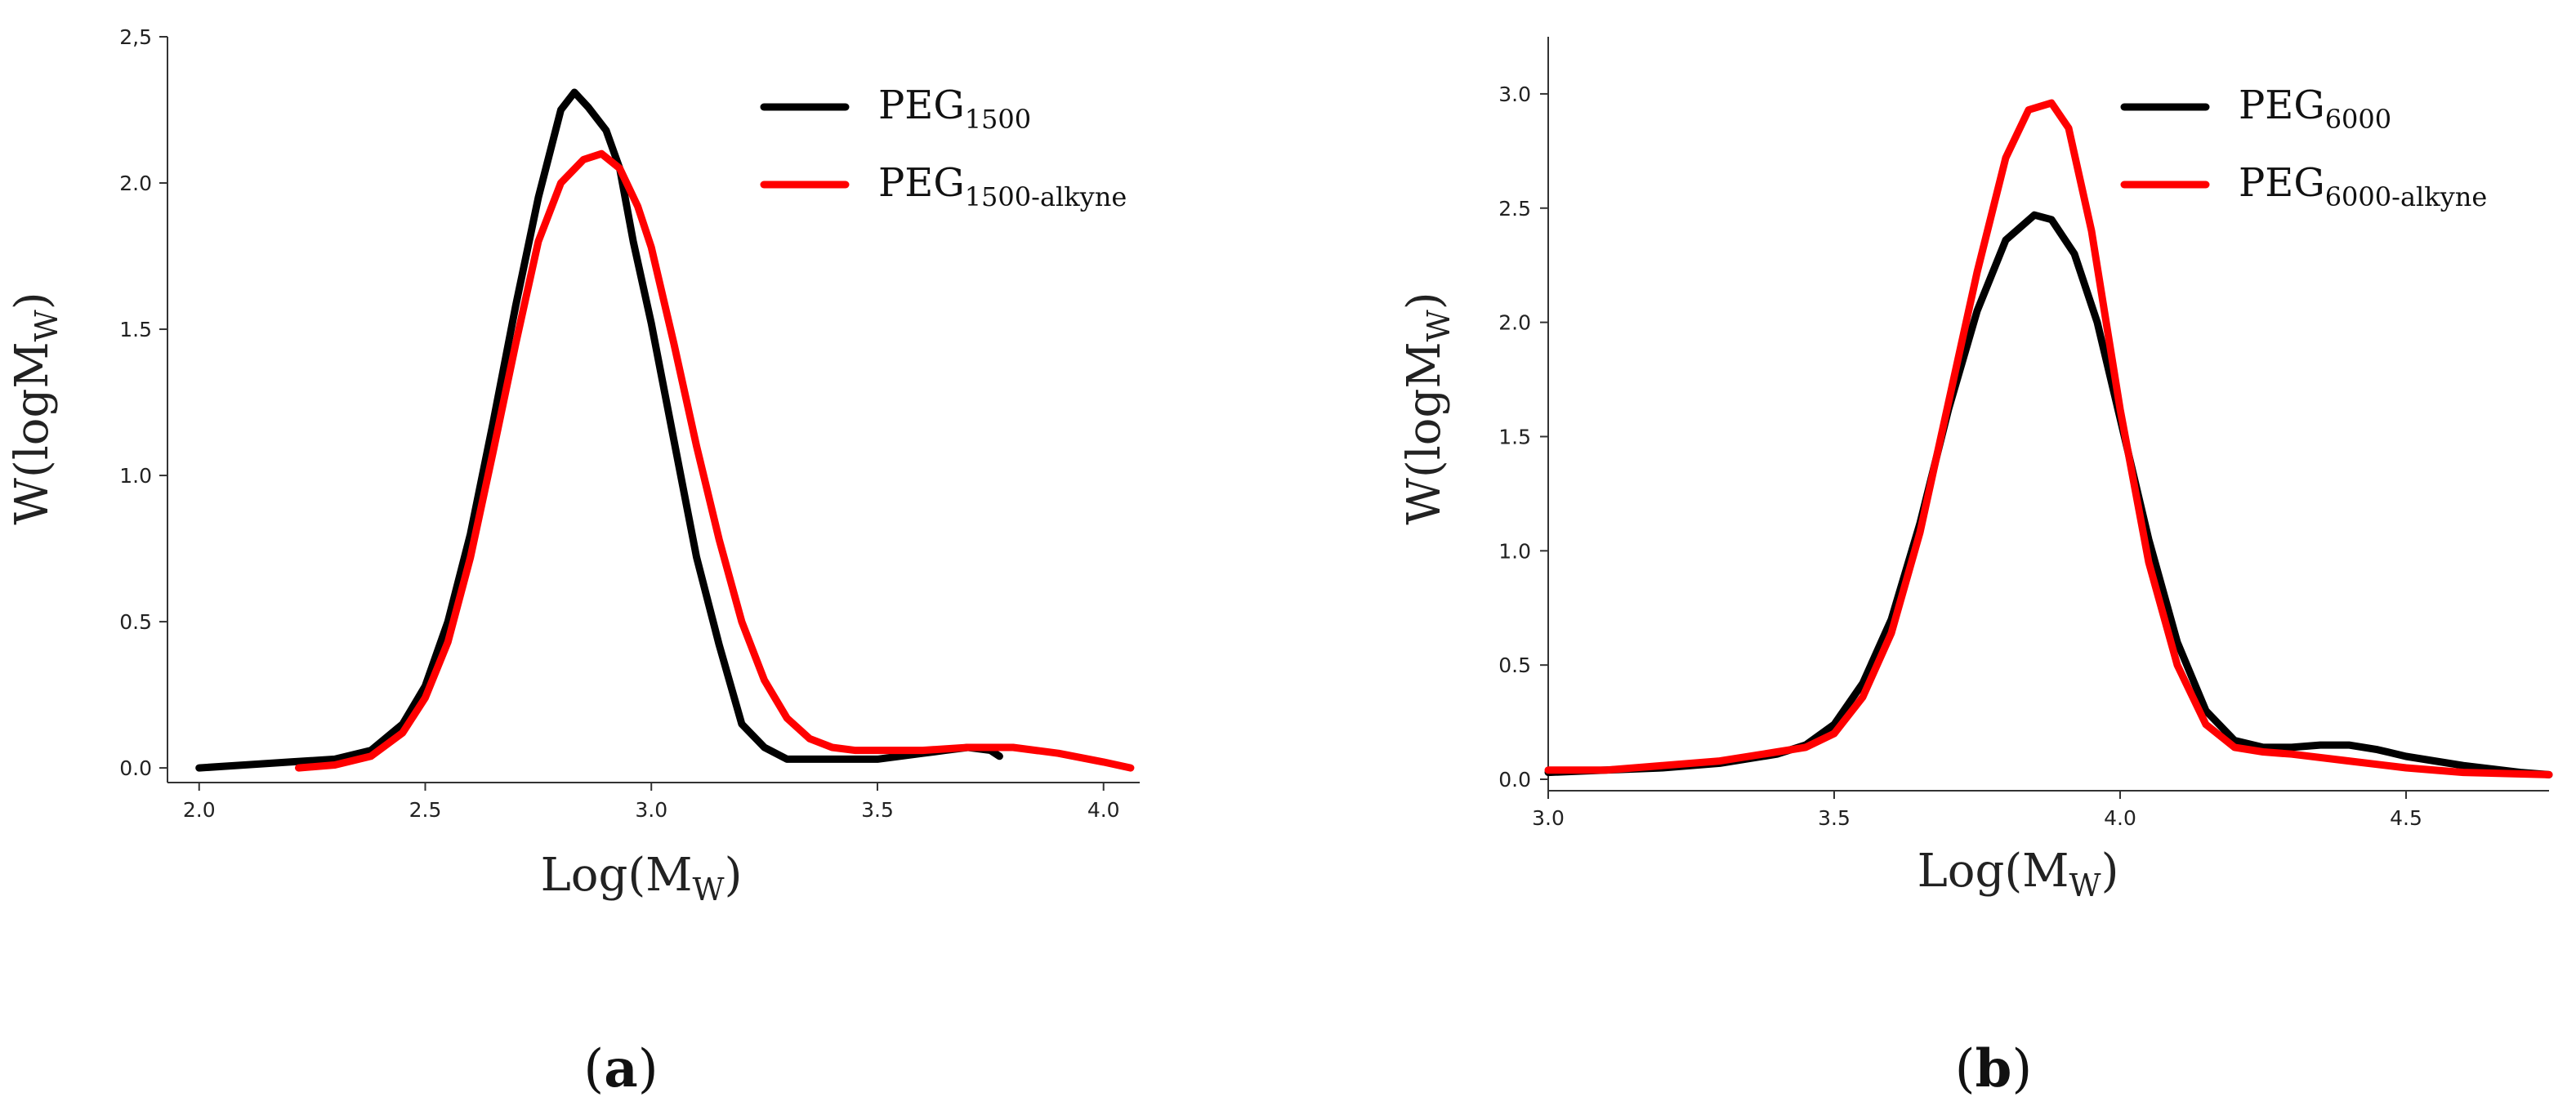  Describe the element at coordinates (2358, 119) in the screenshot. I see `legend-label-sub: 6000` at that location.